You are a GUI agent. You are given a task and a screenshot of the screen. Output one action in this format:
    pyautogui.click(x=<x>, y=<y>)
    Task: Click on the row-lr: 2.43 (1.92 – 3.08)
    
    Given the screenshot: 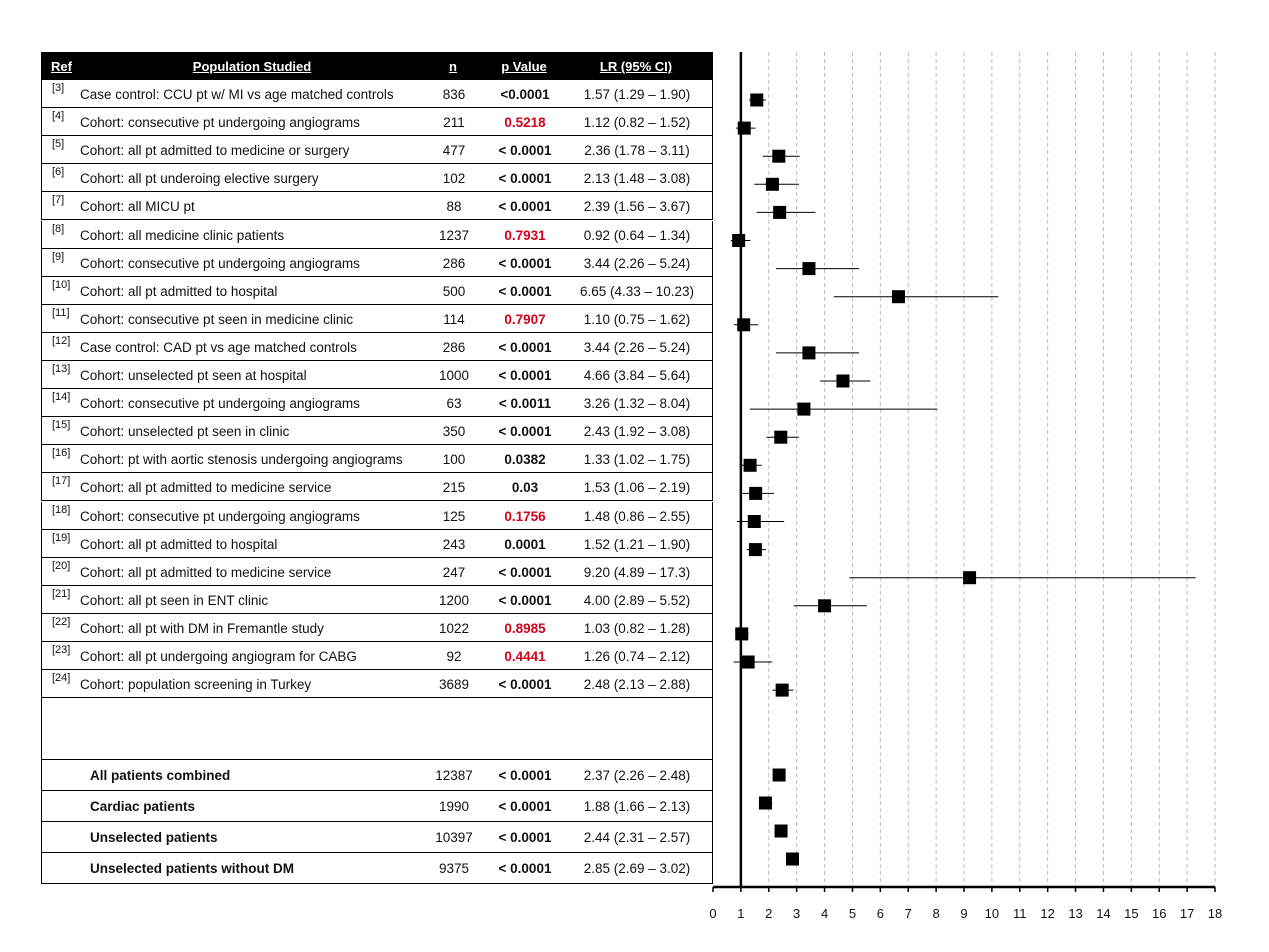 What is the action you would take?
    pyautogui.click(x=637, y=432)
    